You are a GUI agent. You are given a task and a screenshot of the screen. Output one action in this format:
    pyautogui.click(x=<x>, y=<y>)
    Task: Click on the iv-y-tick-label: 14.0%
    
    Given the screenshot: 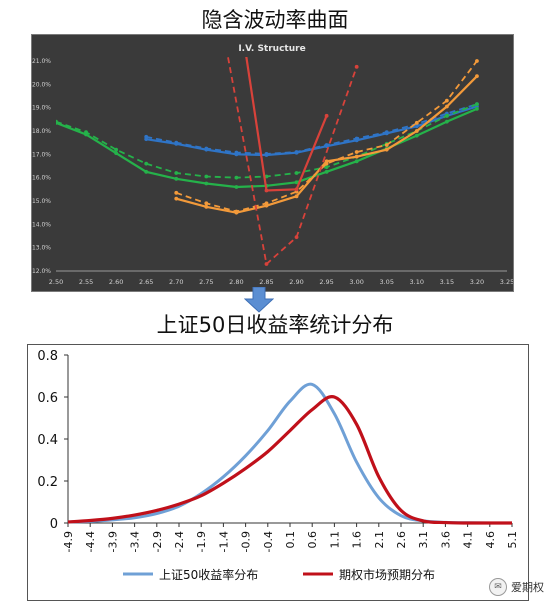 What is the action you would take?
    pyautogui.click(x=41, y=224)
    